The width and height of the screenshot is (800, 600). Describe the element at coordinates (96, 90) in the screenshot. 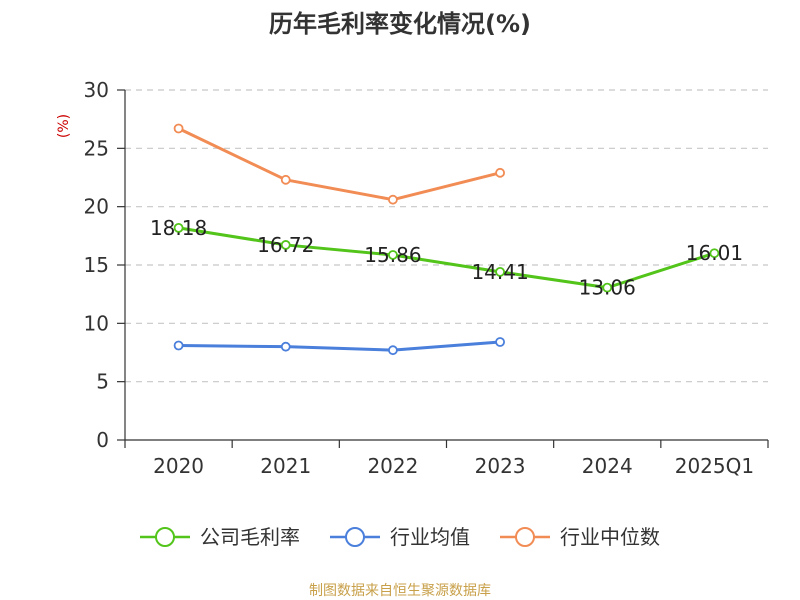

I see `y-tick-label: 30` at that location.